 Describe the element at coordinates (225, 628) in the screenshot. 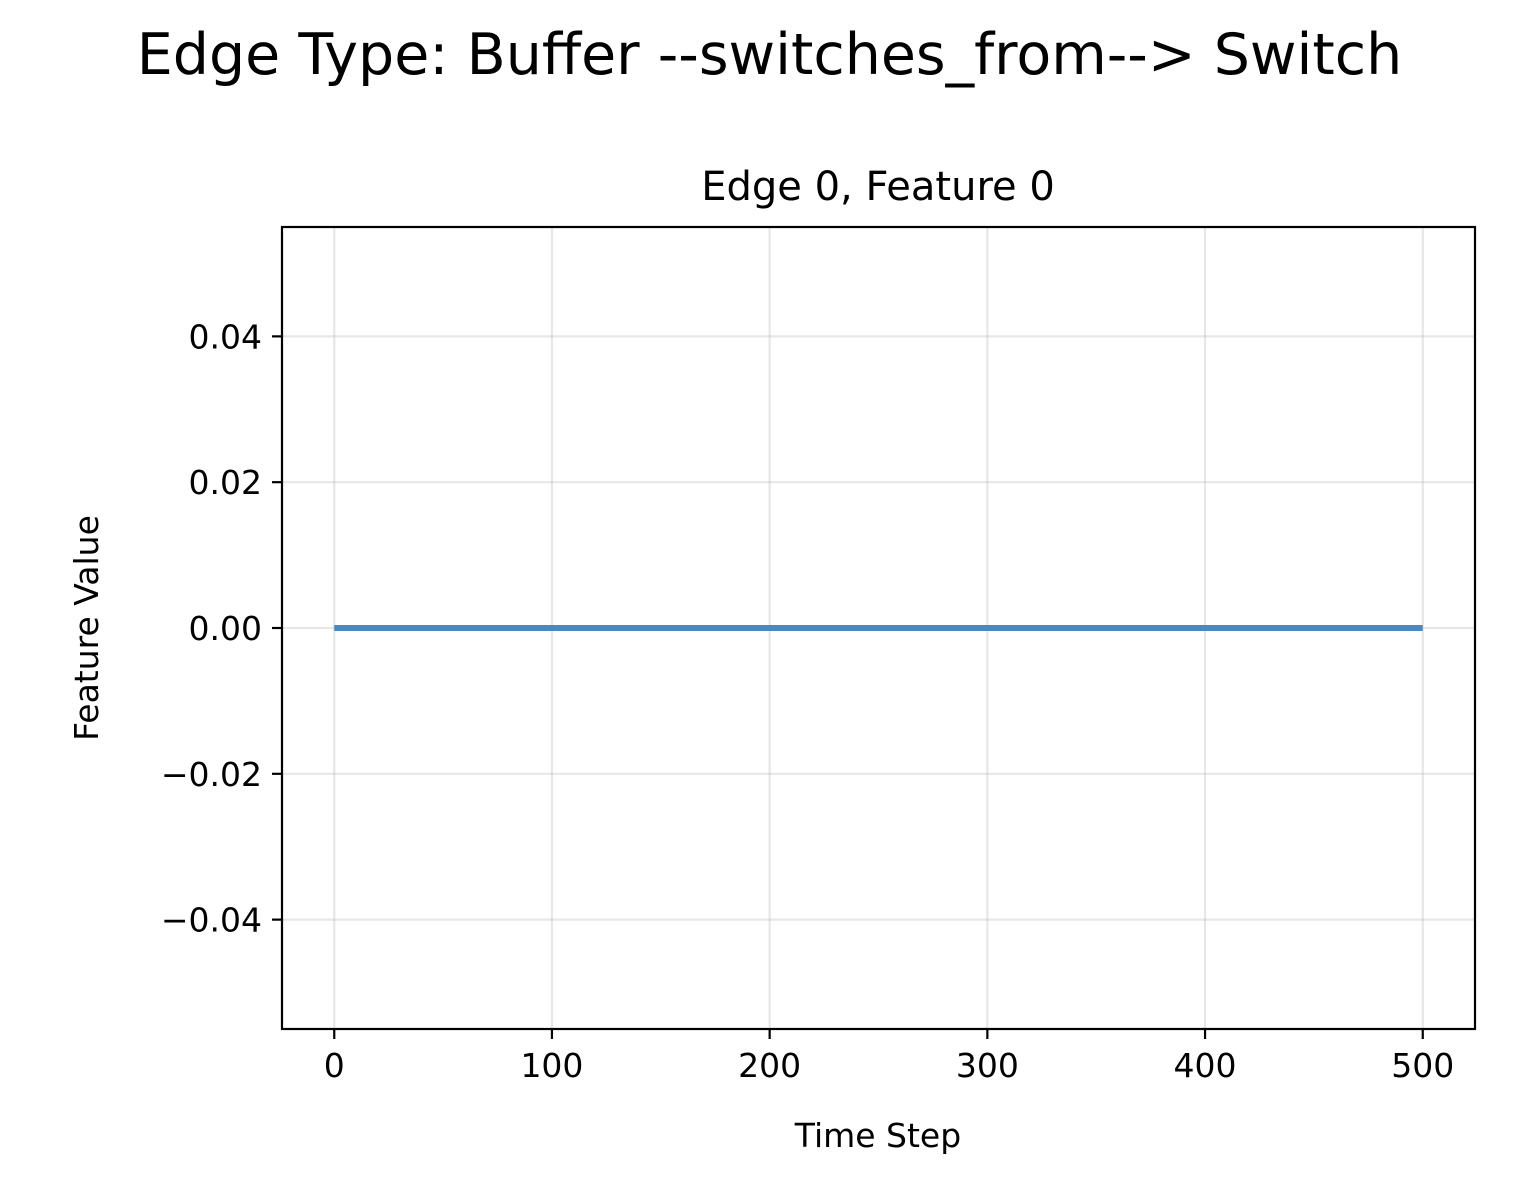

I see `y-tick-label: 0.00` at that location.